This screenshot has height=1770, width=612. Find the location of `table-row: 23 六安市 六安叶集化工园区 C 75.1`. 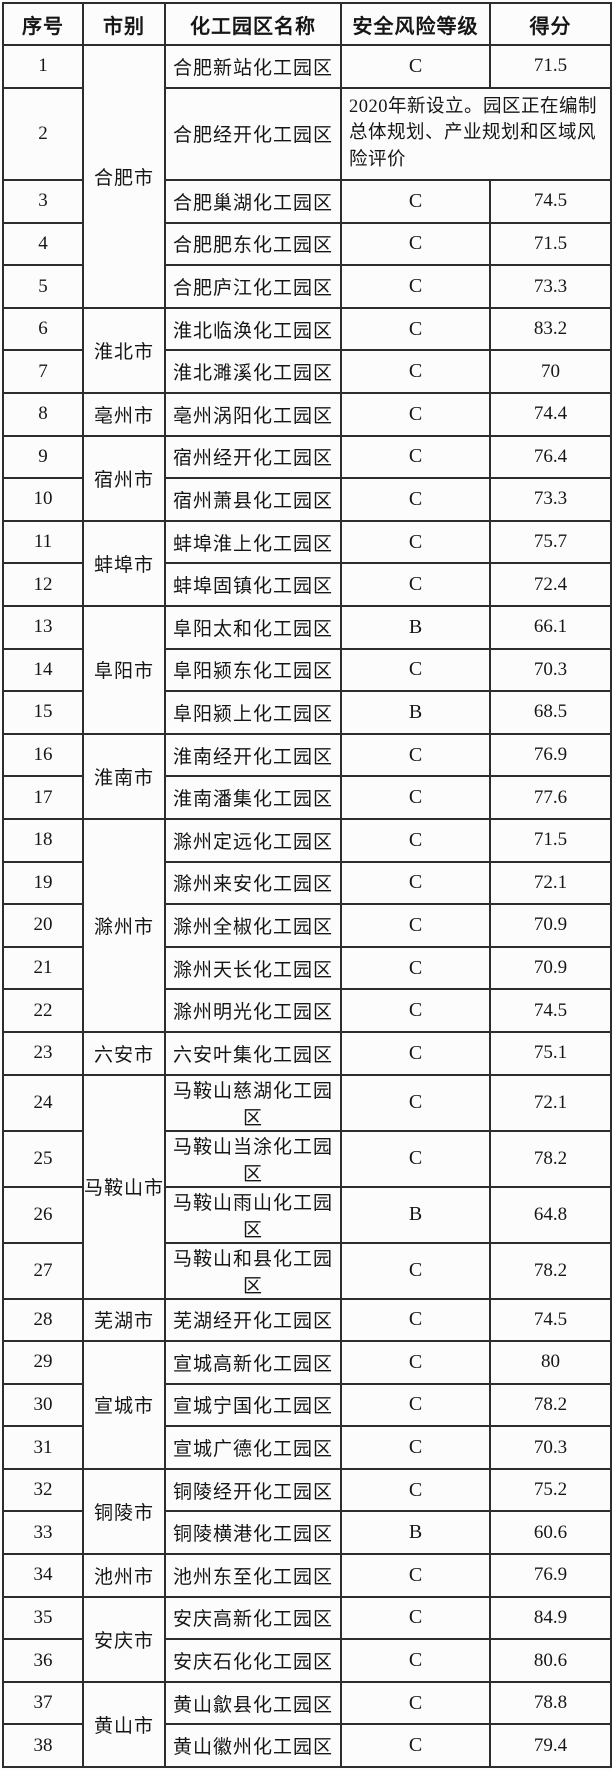

table-row: 23 六安市 六安叶集化工园区 C 75.1 is located at coordinates (307, 1053).